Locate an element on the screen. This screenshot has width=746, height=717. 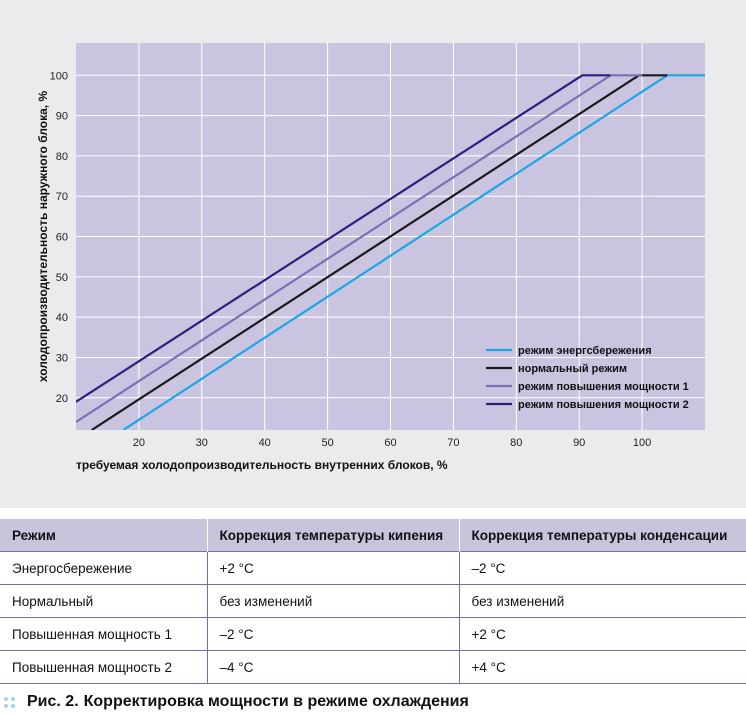
table-cell: Повышенная мощность 1 is located at coordinates (104, 634).